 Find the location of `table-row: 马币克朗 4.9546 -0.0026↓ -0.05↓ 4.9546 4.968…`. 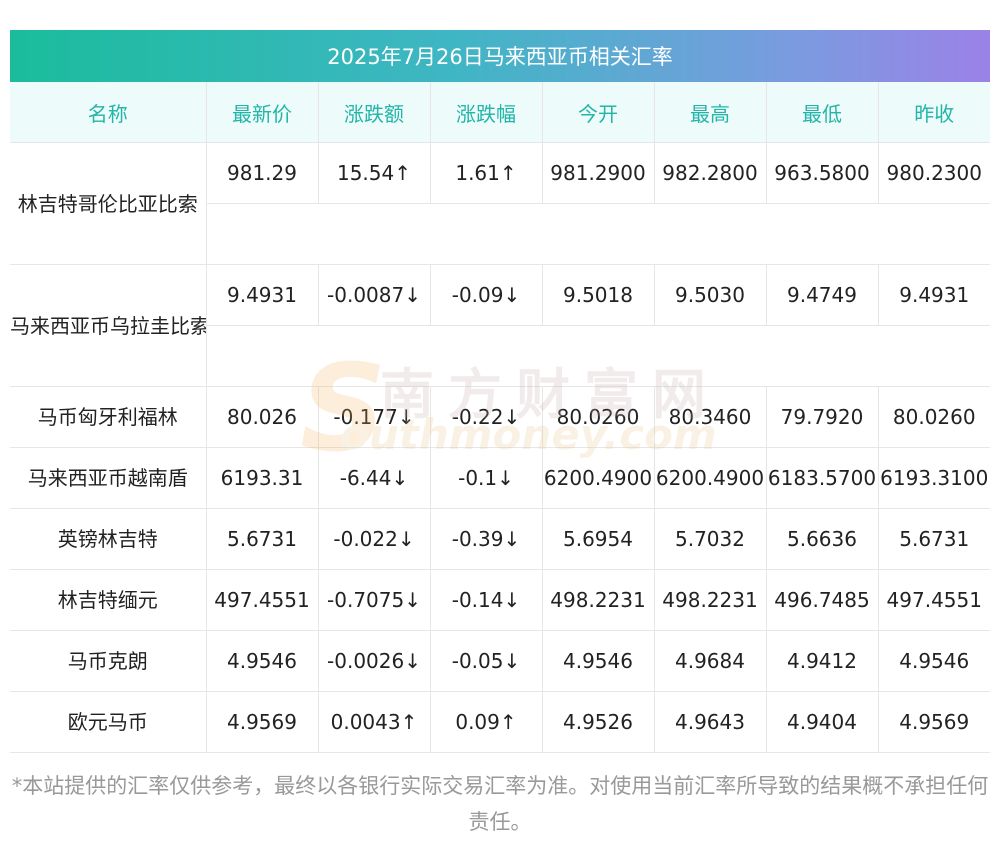

table-row: 马币克朗 4.9546 -0.0026↓ -0.05↓ 4.9546 4.968… is located at coordinates (500, 661).